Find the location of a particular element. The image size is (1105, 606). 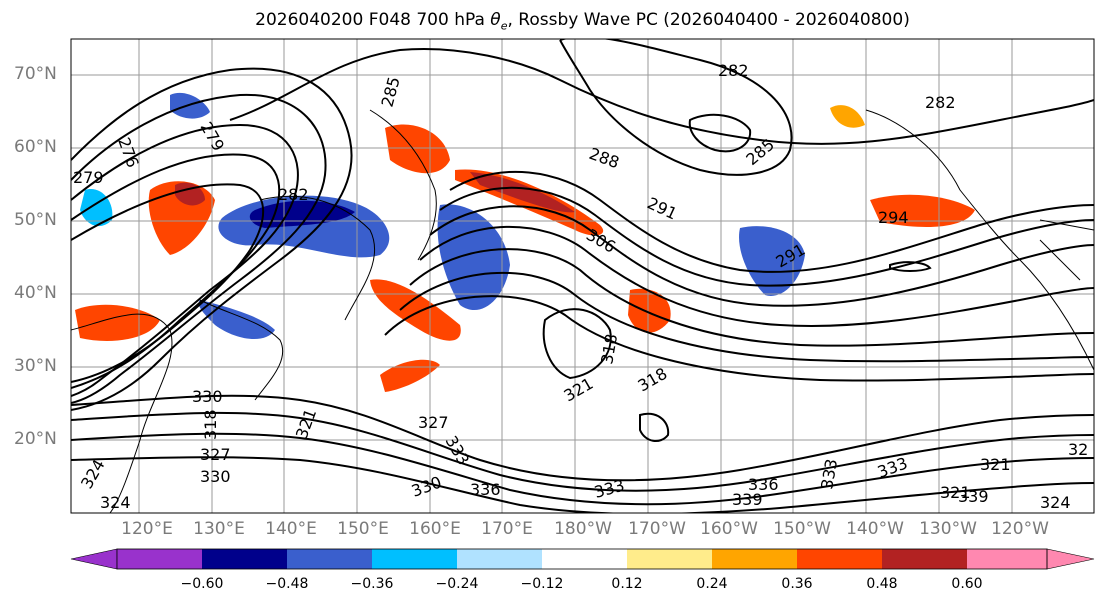

colorbar-tick: −0.24 is located at coordinates (457, 584).